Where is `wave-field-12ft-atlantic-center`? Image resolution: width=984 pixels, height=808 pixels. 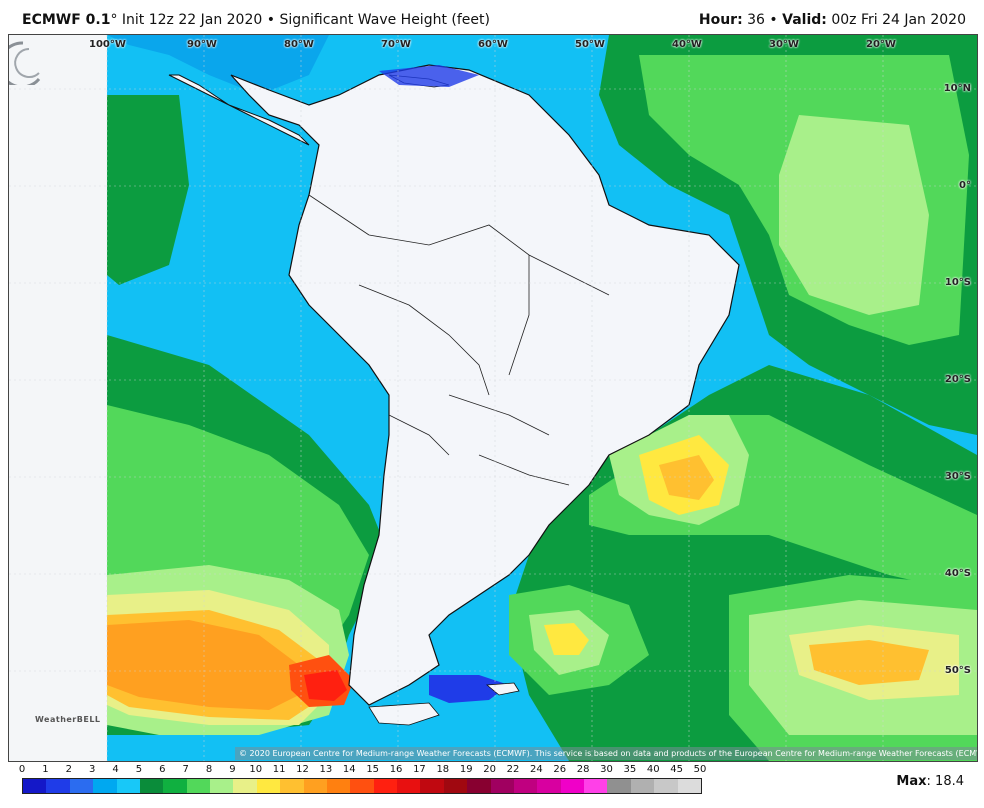
wave-field-12ft-atlantic-center is located at coordinates (686, 477).